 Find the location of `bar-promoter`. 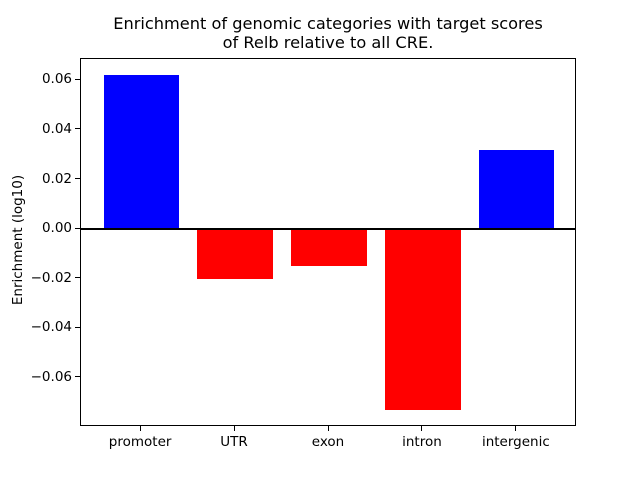

bar-promoter is located at coordinates (141, 152).